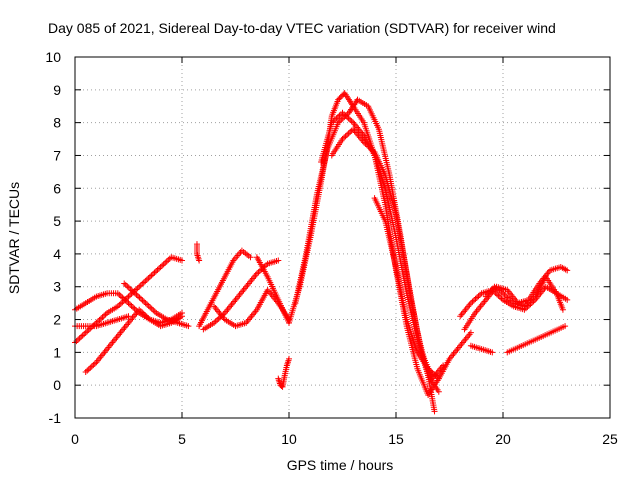  Describe the element at coordinates (57, 385) in the screenshot. I see `y-tick-label: 0` at that location.